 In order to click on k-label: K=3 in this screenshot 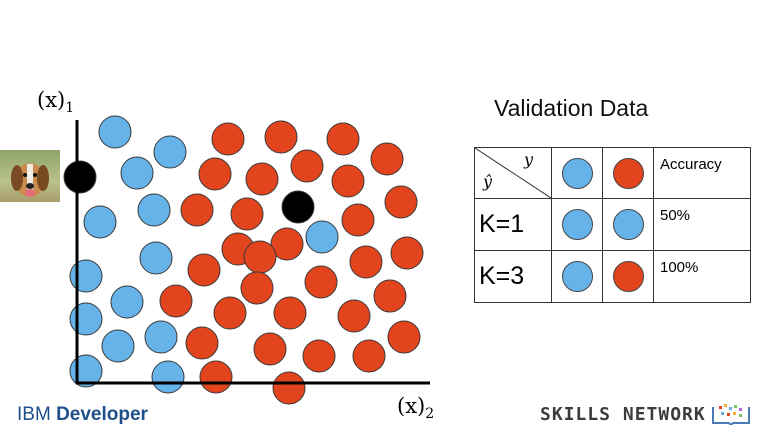, I will do `click(513, 276)`.